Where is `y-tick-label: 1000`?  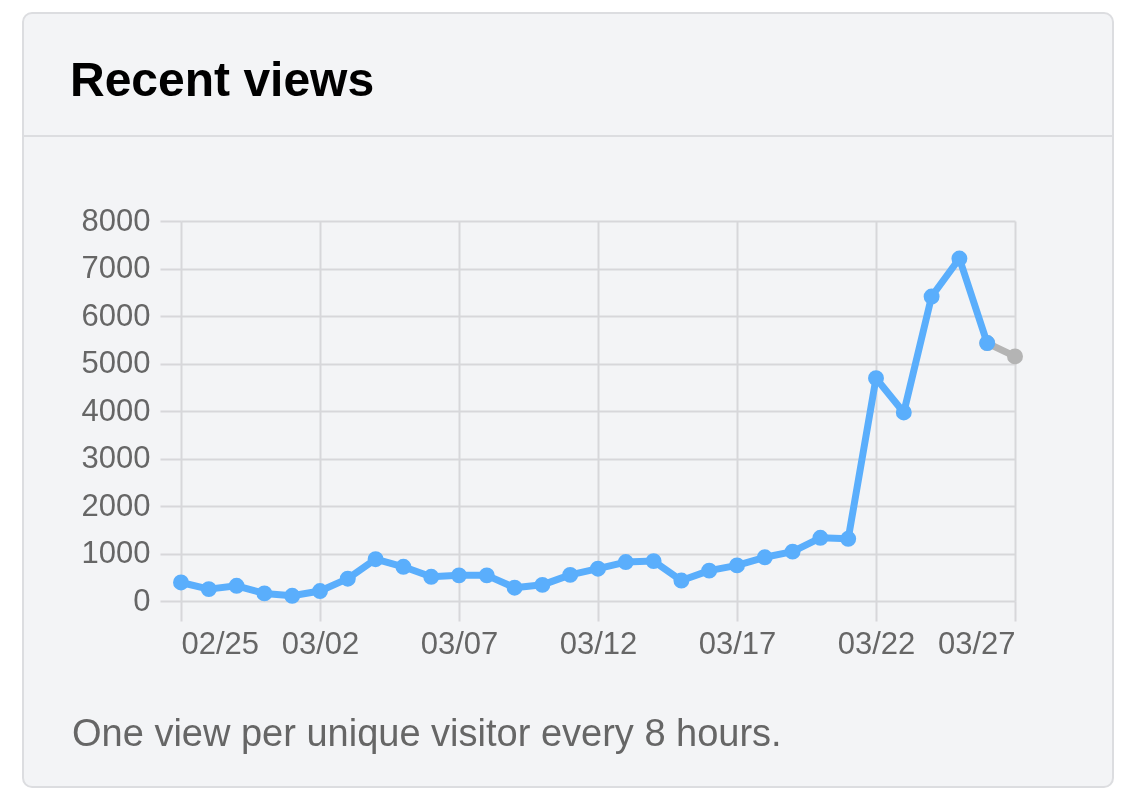
y-tick-label: 1000 is located at coordinates (116, 552).